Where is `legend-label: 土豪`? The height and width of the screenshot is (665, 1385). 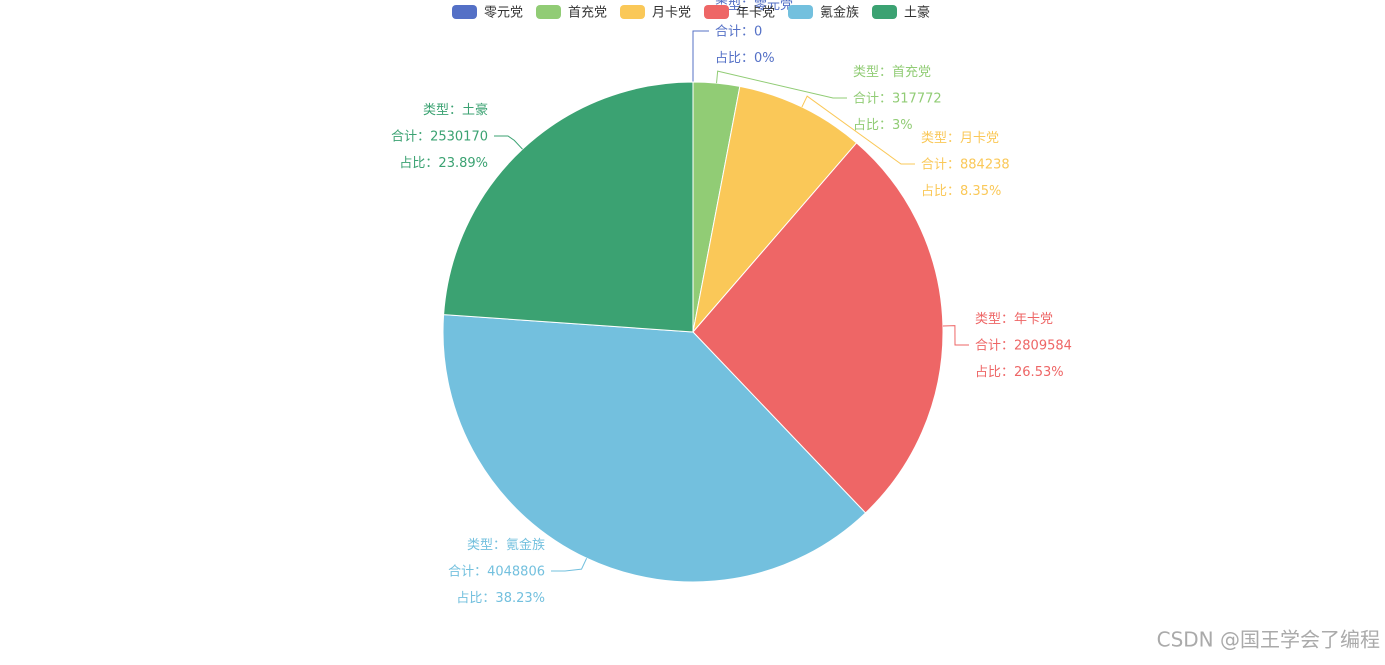 legend-label: 土豪 is located at coordinates (917, 13).